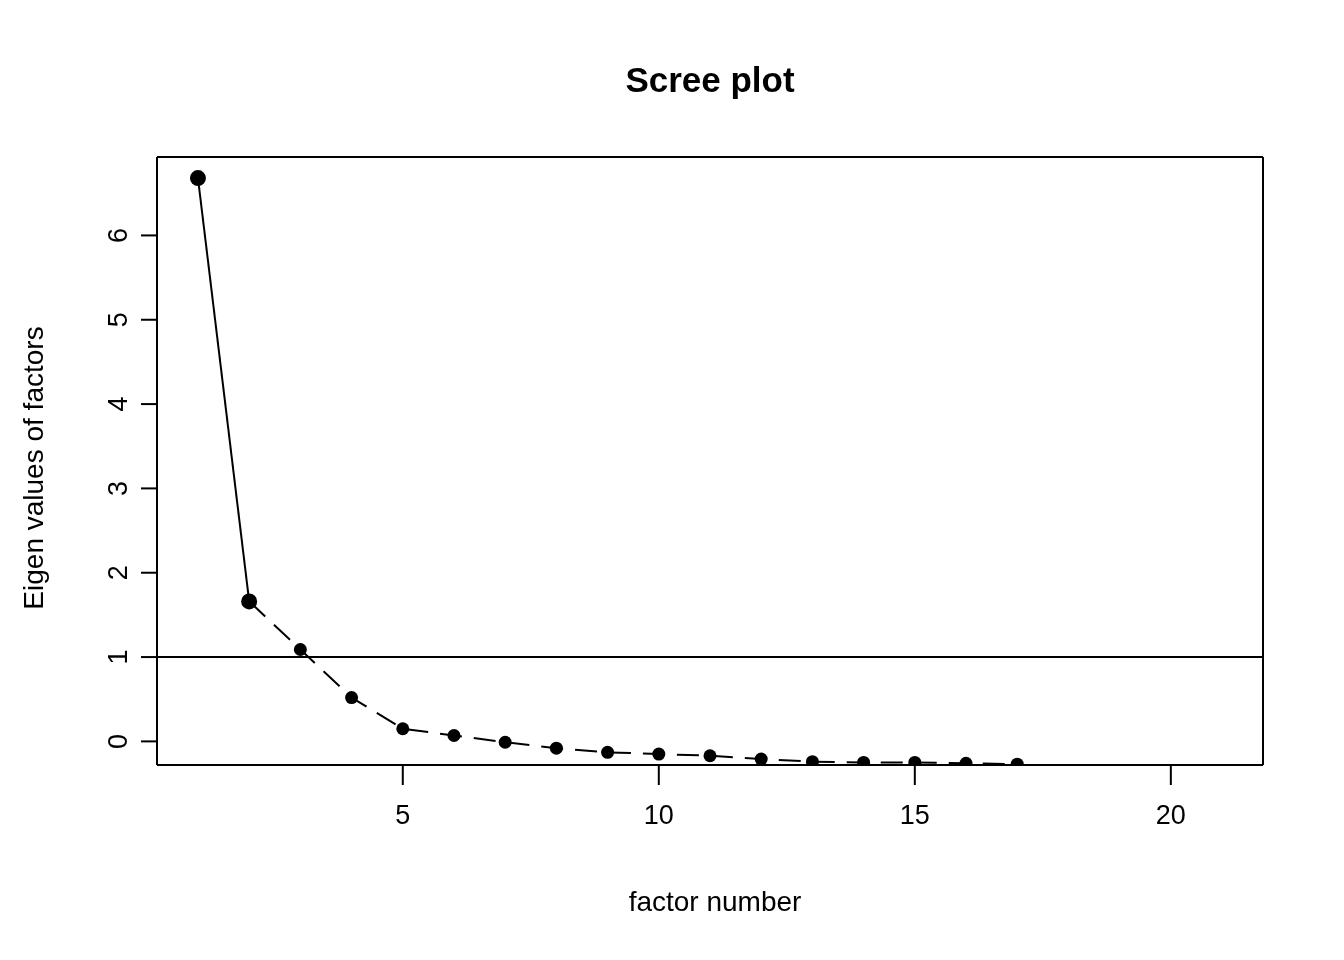 This screenshot has width=1344, height=960. Describe the element at coordinates (34, 468) in the screenshot. I see `y-axis-title: Eigen values of factors` at that location.